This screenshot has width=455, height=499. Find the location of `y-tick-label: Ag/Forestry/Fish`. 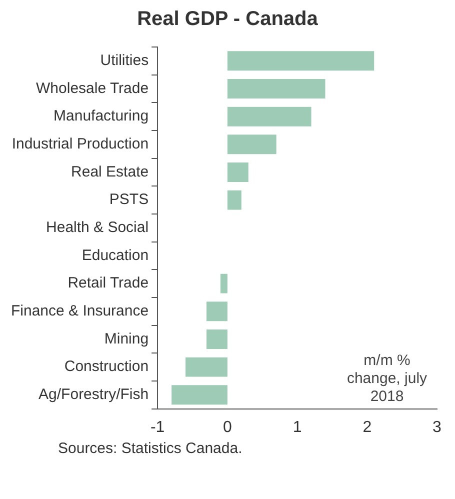

y-tick-label: Ag/Forestry/Fish is located at coordinates (93, 395).